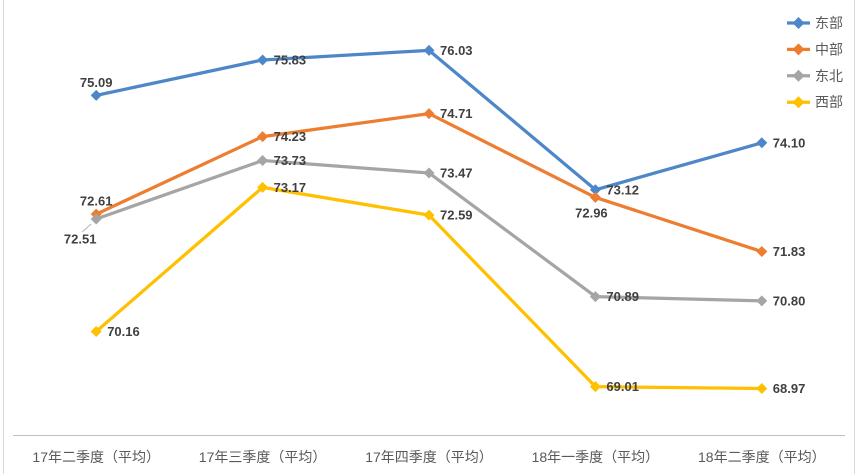  I want to click on data-label: 70.80, so click(789, 300).